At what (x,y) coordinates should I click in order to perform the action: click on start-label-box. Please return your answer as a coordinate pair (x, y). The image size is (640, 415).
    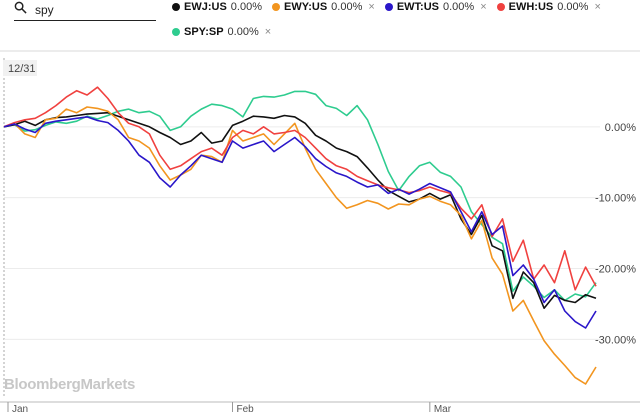
    Looking at the image, I should click on (20, 68).